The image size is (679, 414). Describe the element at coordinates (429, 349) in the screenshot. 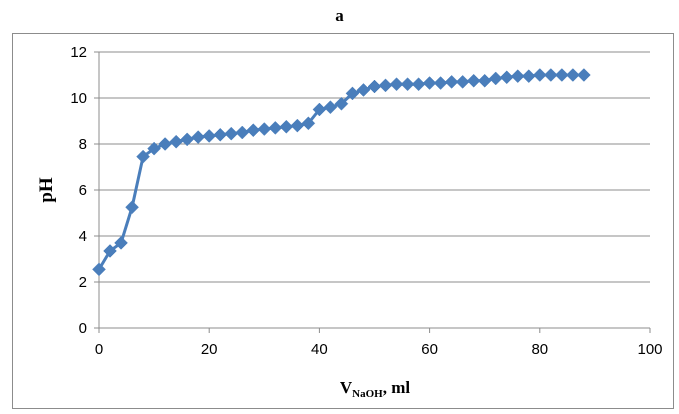

I see `x-tick-label: 60` at that location.